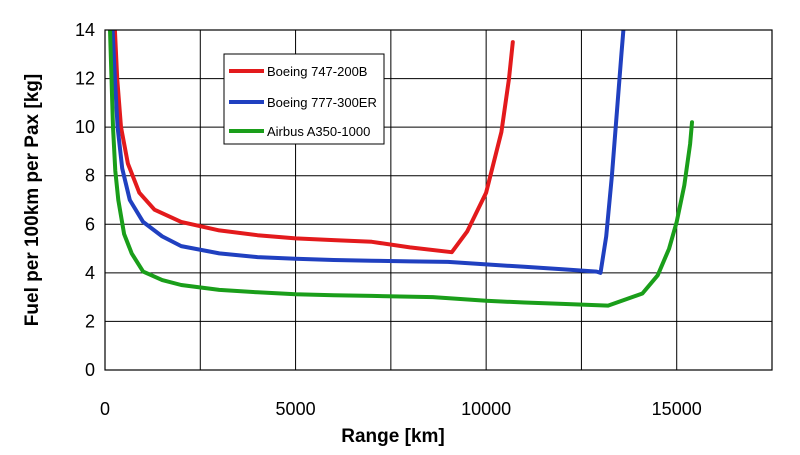  Describe the element at coordinates (32, 200) in the screenshot. I see `y-axis-title: Fuel per 100km per Pax [kg]` at that location.